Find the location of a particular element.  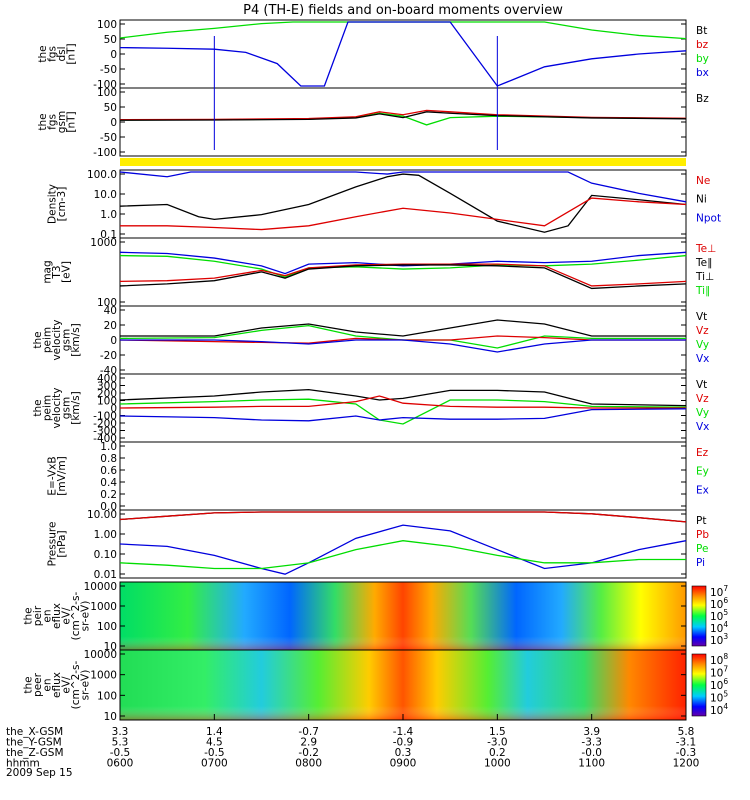

panel-efield: 1.00.80.60.40.20.0 E=-VxB[mV/m] Ez Ey Ex is located at coordinates (377, 477).